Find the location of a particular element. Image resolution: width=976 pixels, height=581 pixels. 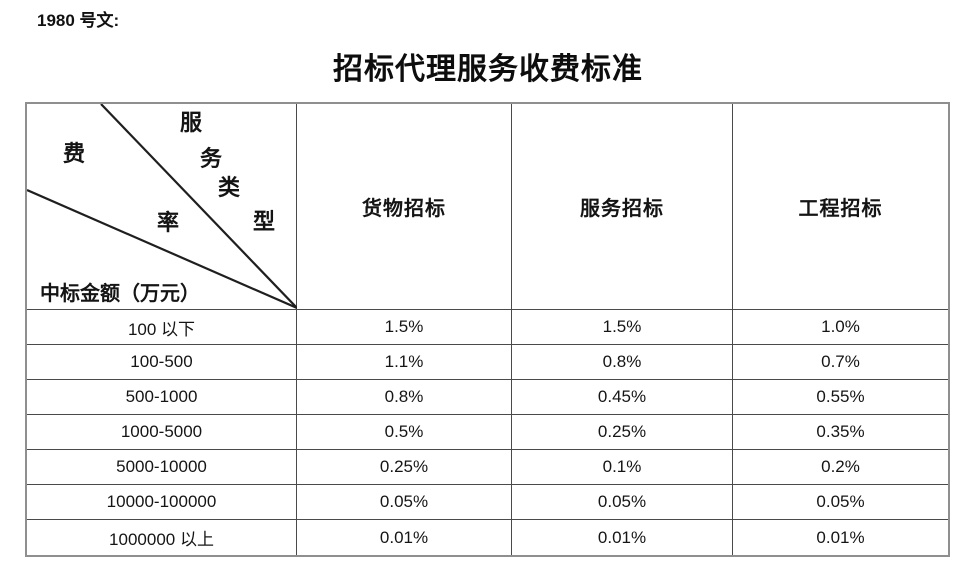

column-header-engineering: 工程招标 is located at coordinates (840, 207).